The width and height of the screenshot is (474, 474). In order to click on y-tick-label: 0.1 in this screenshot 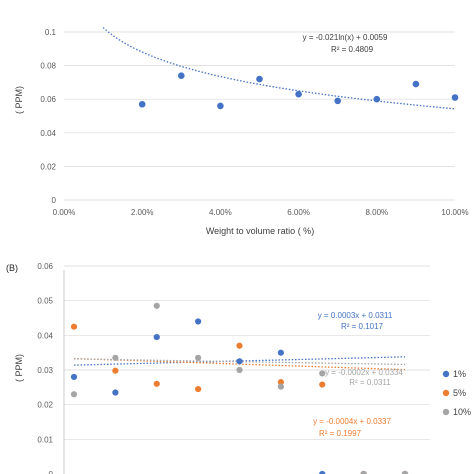, I will do `click(51, 32)`.